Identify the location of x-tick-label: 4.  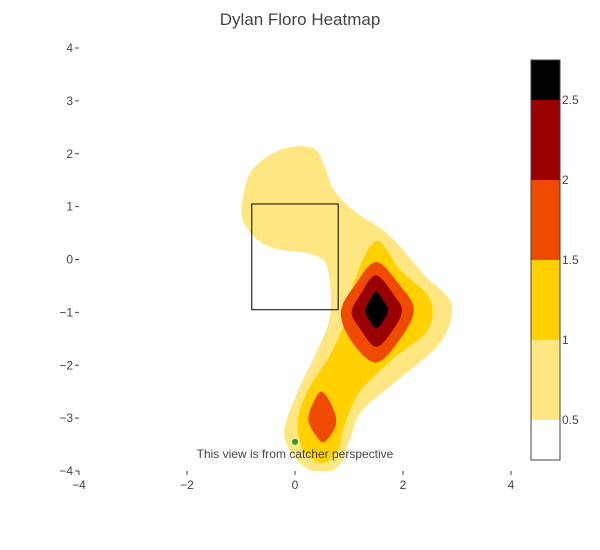
(511, 485).